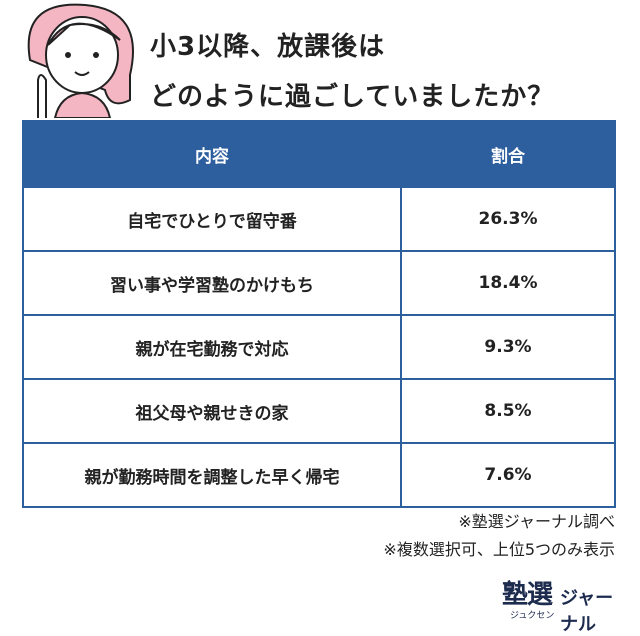 This screenshot has height=636, width=640. I want to click on percent-cell: 9.3%, so click(508, 347).